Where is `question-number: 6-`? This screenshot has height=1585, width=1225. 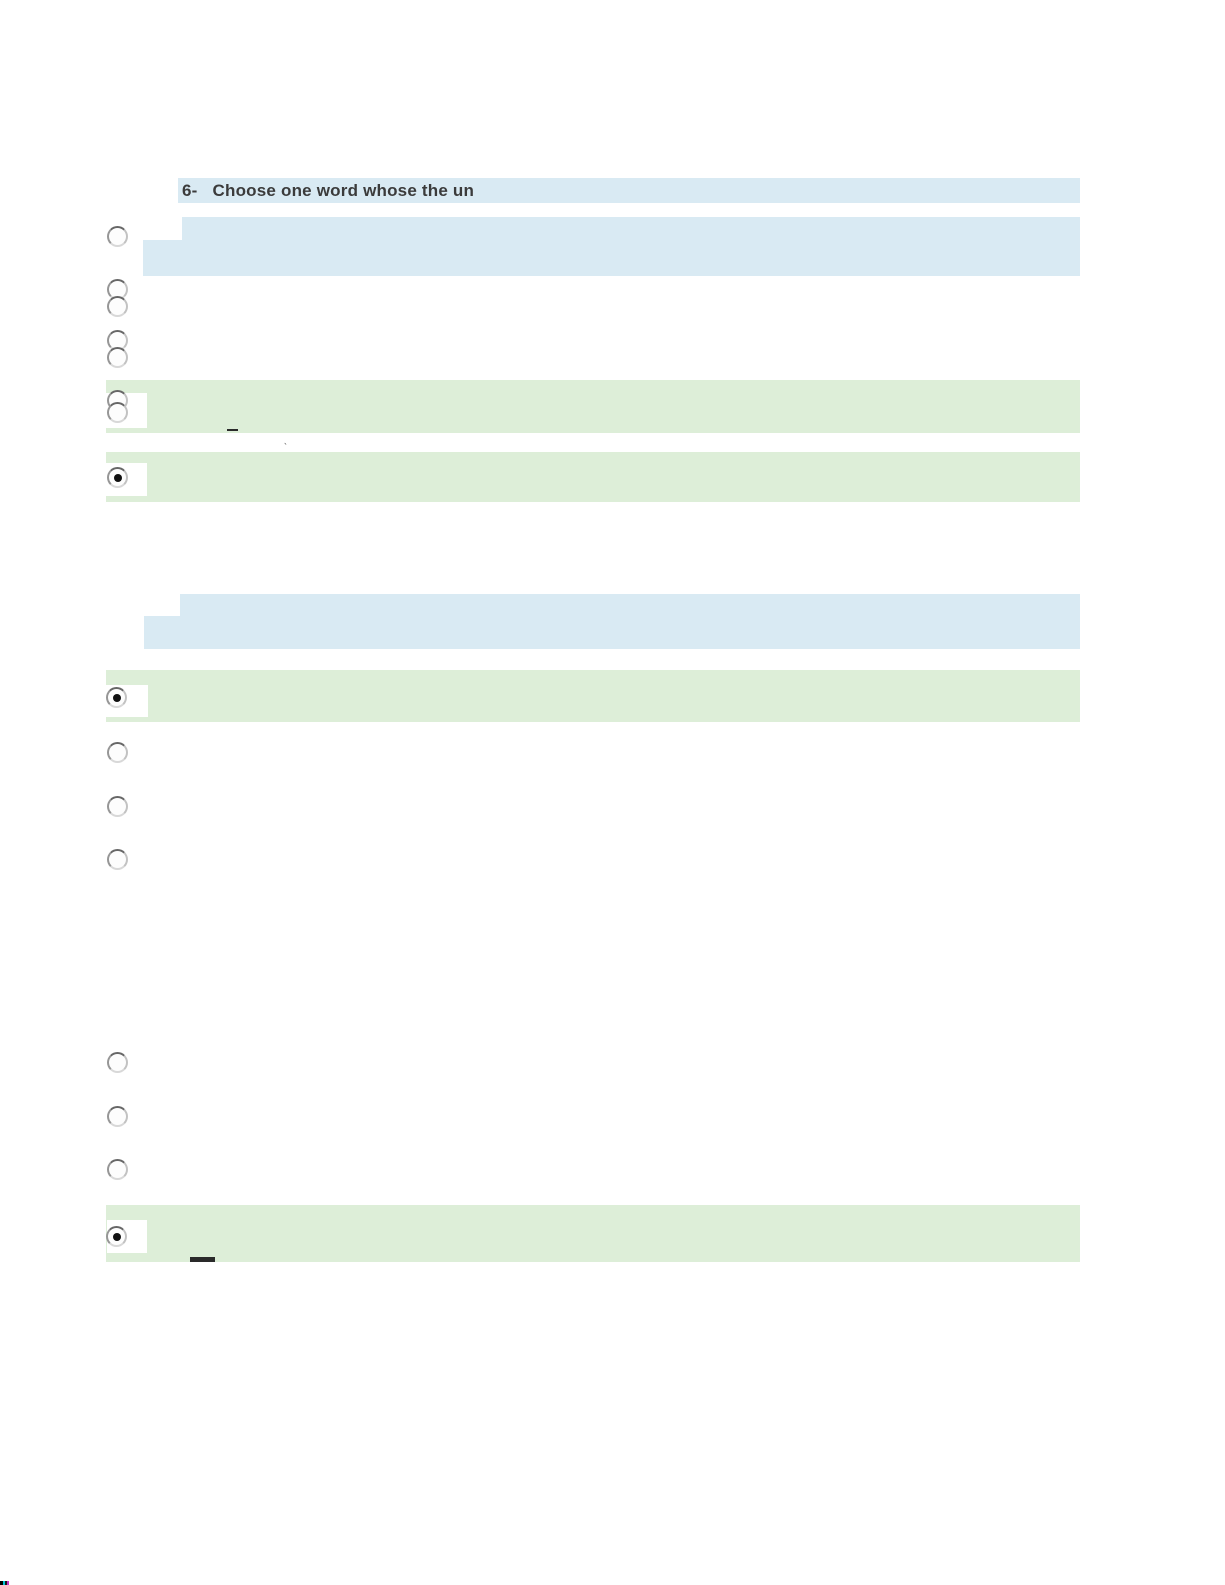
question-number: 6- is located at coordinates (190, 190).